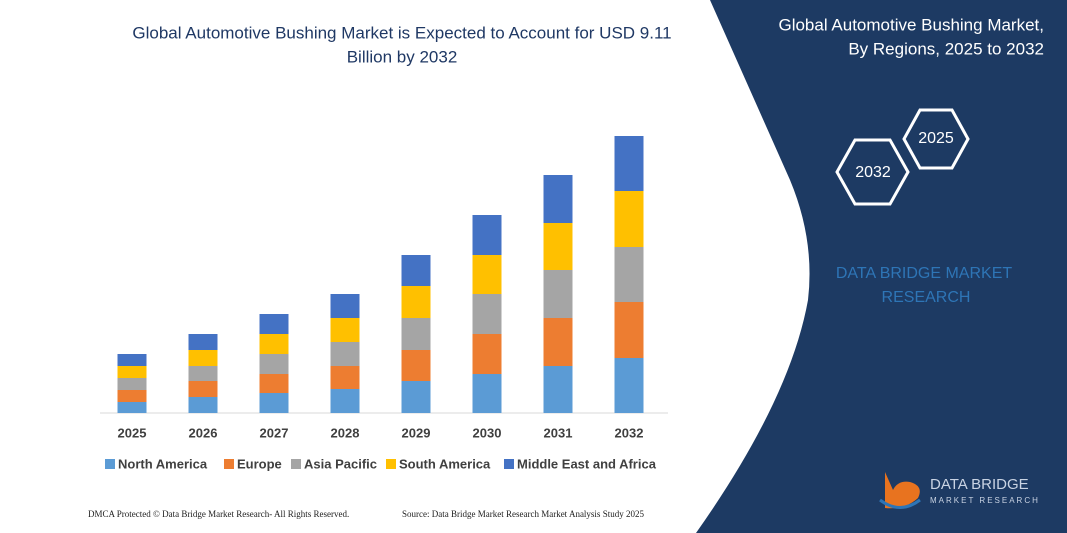  What do you see at coordinates (274, 432) in the screenshot?
I see `x-tick-label: 2027` at bounding box center [274, 432].